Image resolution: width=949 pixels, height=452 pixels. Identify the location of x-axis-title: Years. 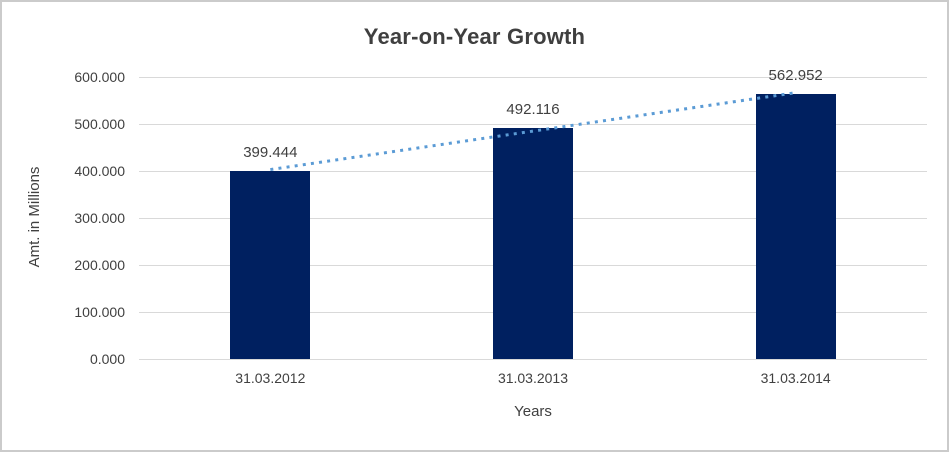
(533, 411).